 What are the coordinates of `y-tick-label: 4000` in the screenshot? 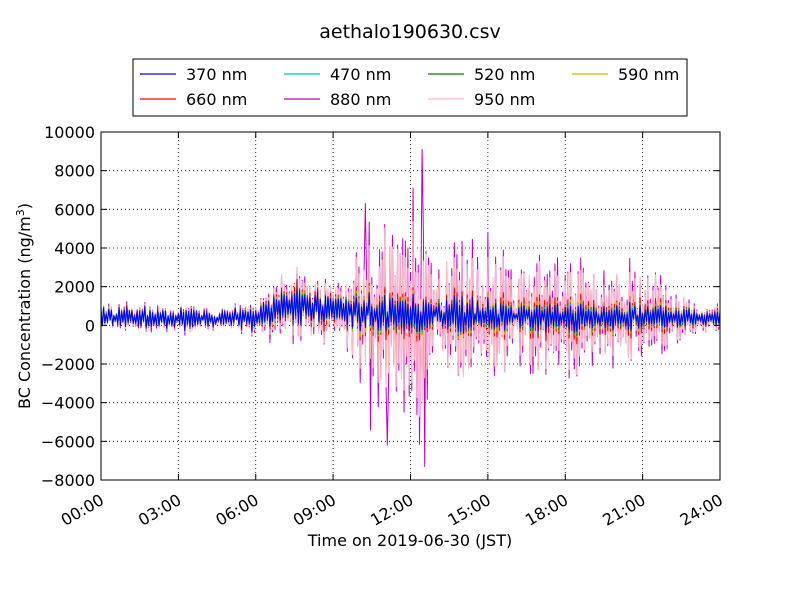 It's located at (74, 248).